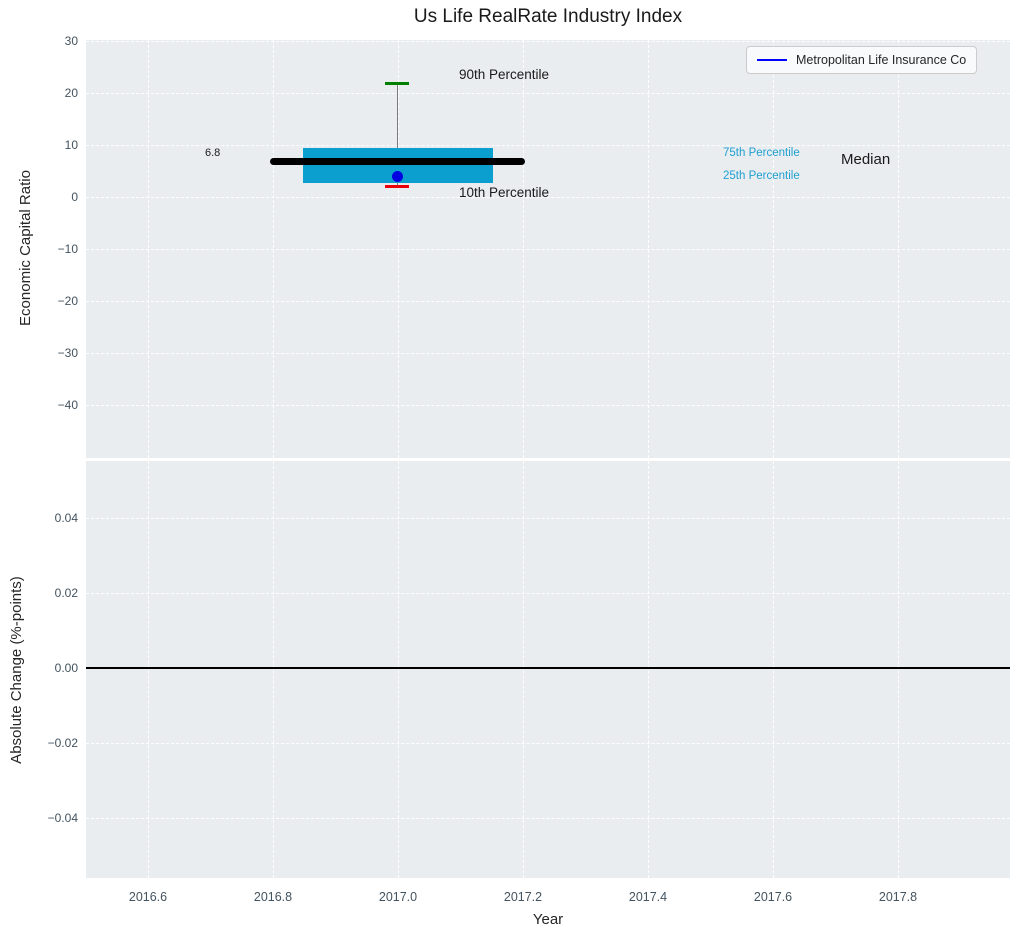  I want to click on legend: Metropolitan Life Insurance Co, so click(862, 60).